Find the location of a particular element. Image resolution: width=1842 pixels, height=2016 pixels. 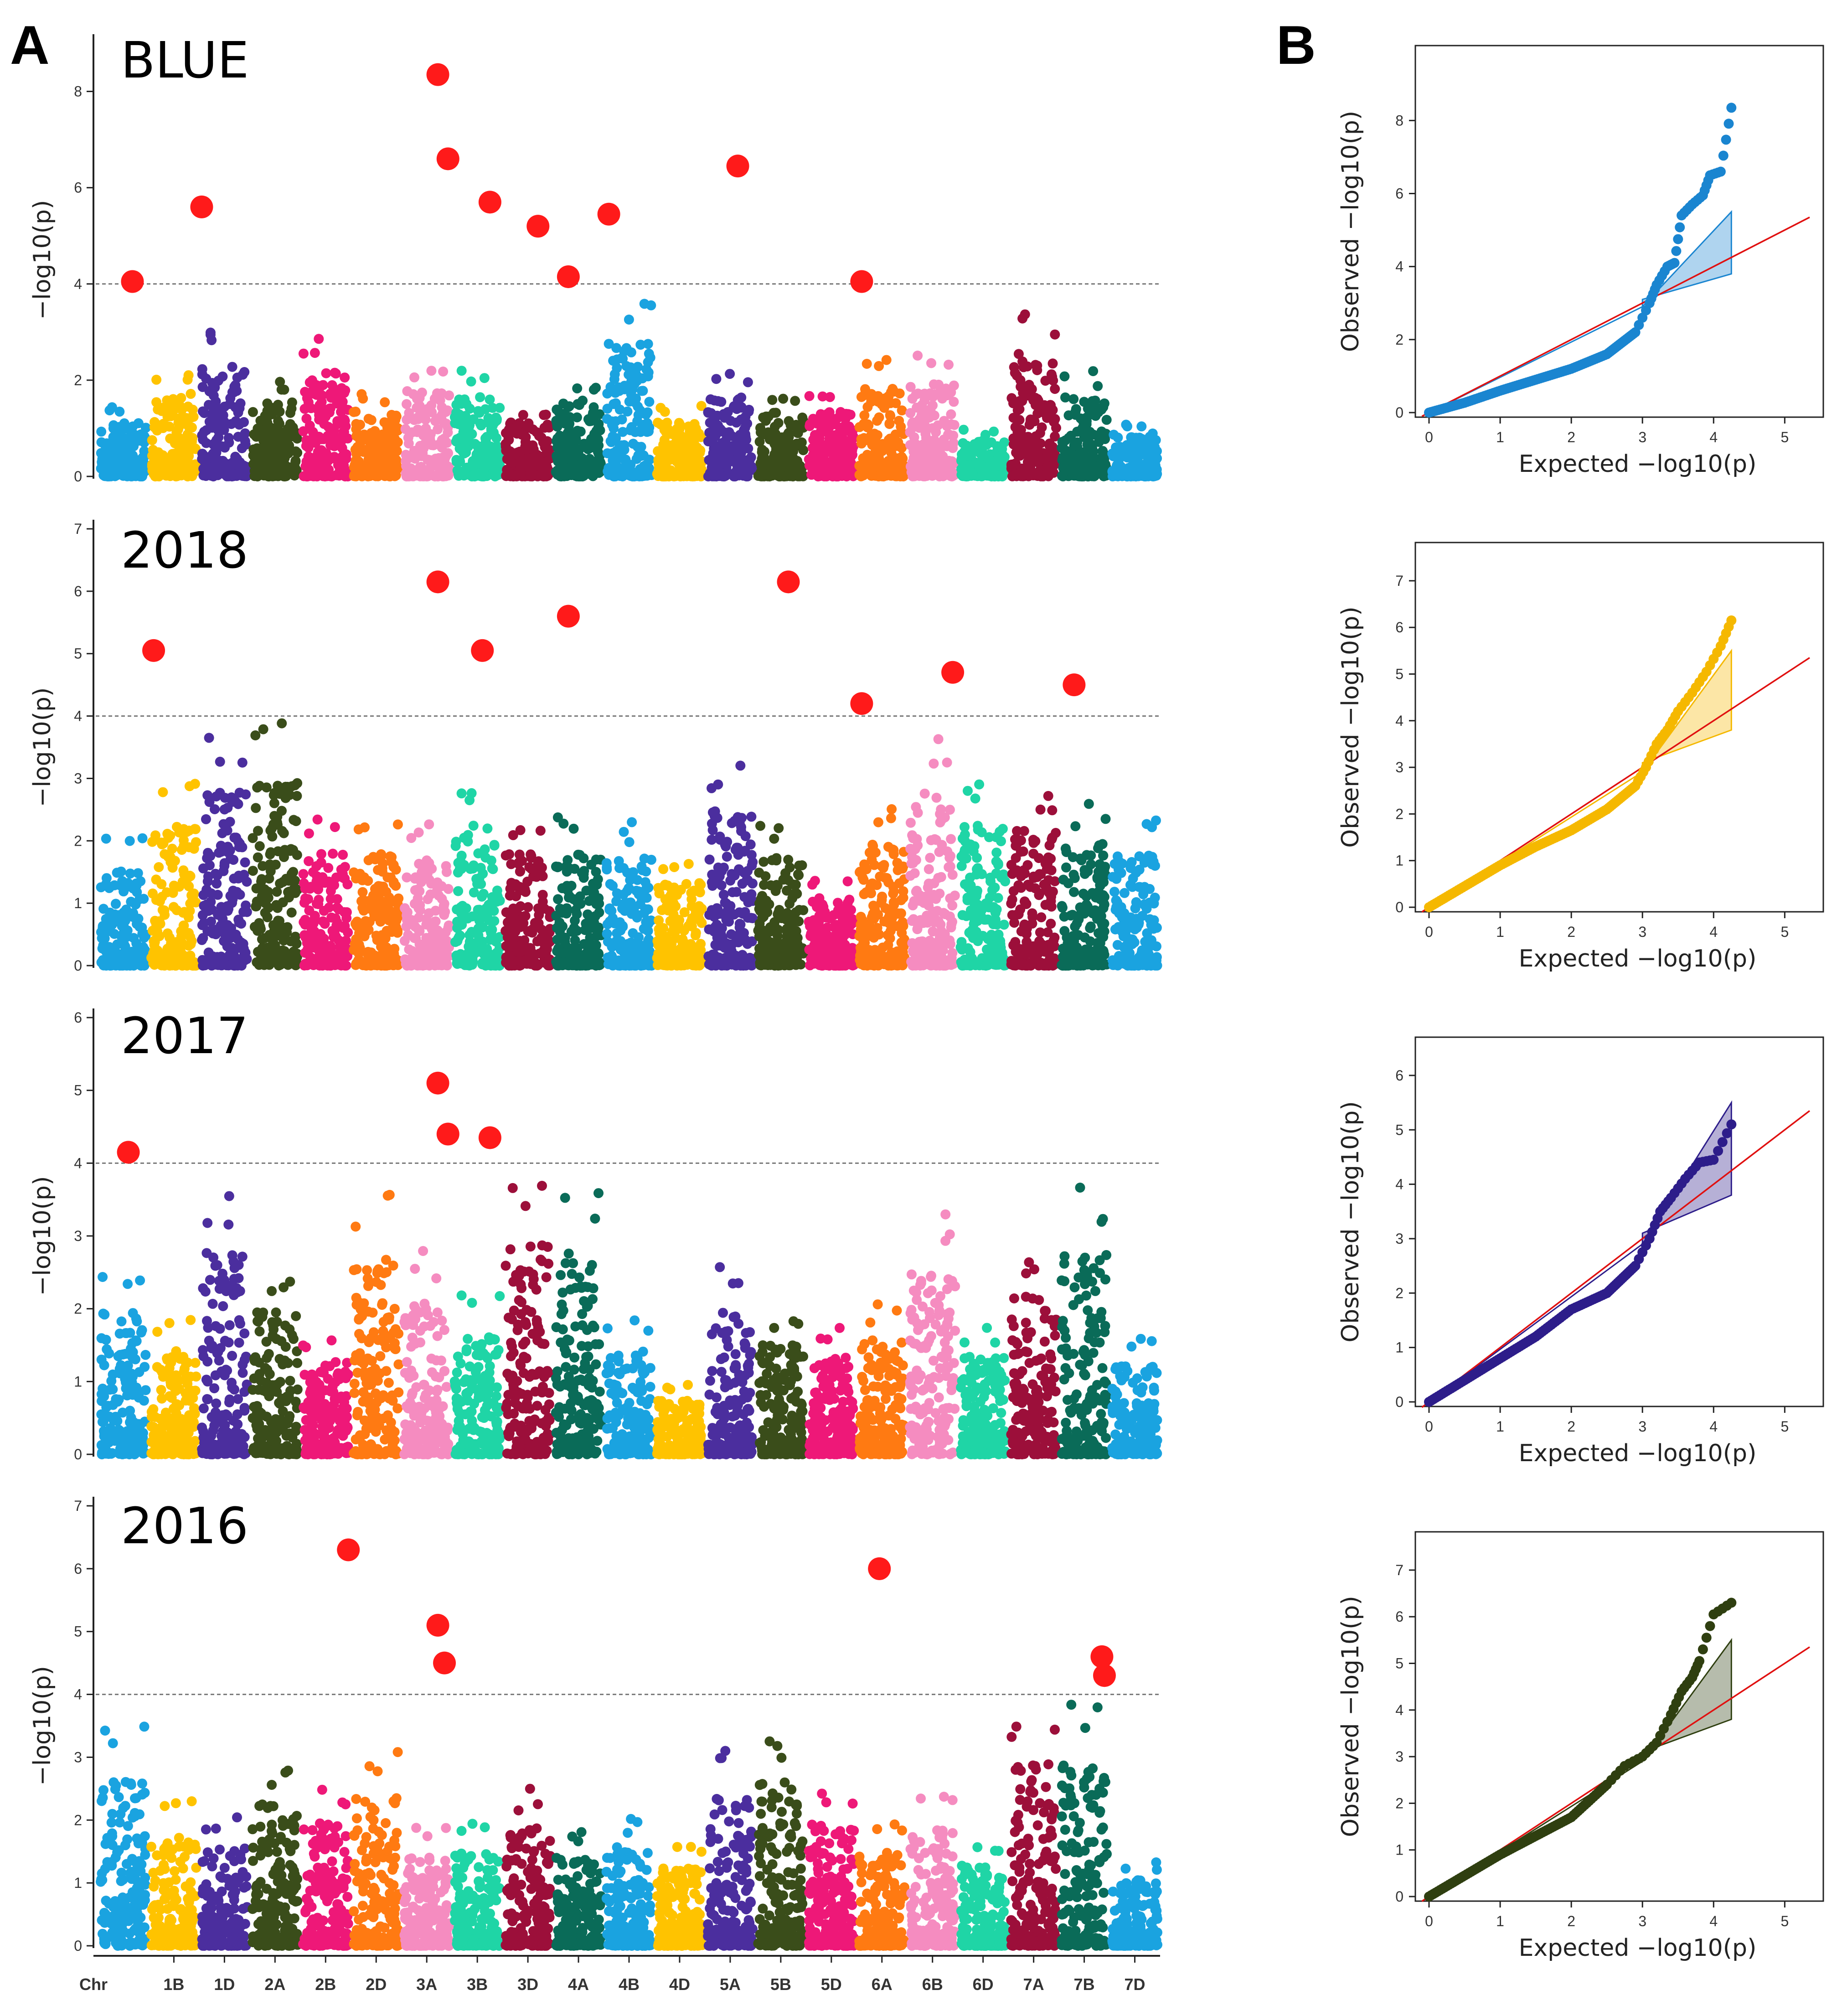

chromosome-3A-points is located at coordinates (426, 895).